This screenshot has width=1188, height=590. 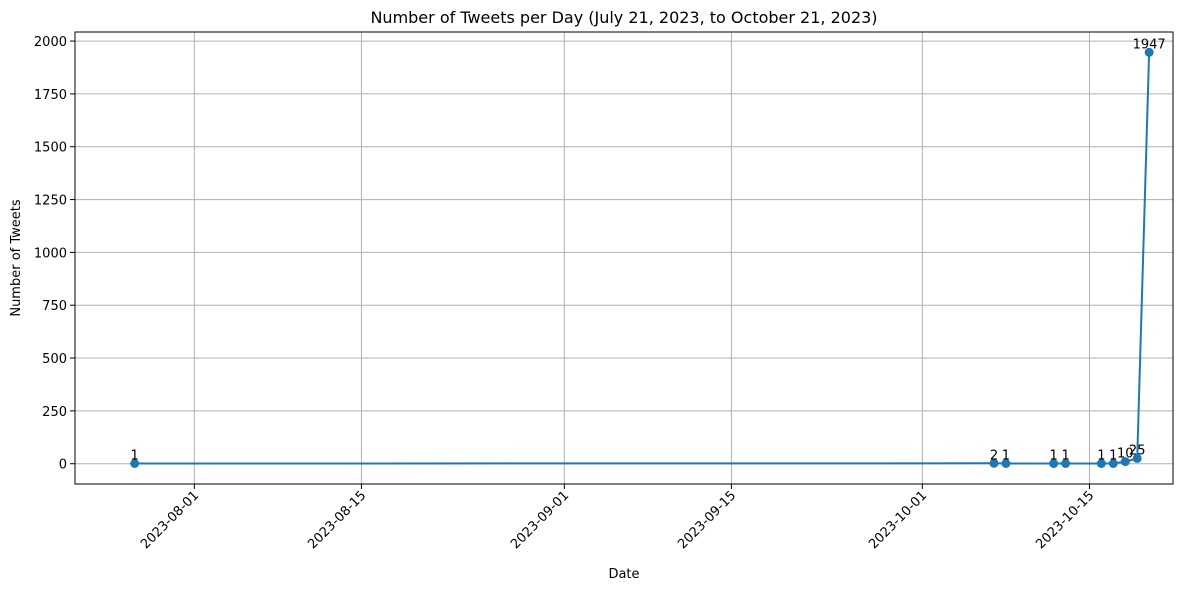 I want to click on y-axis-ticks: 0 250 500 750 1000 1250 1500 1750 2000, so click(x=54, y=254).